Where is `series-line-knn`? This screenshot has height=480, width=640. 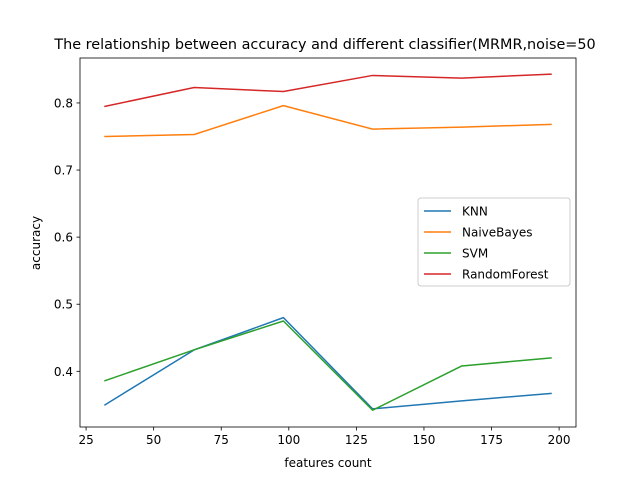
series-line-knn is located at coordinates (327, 363).